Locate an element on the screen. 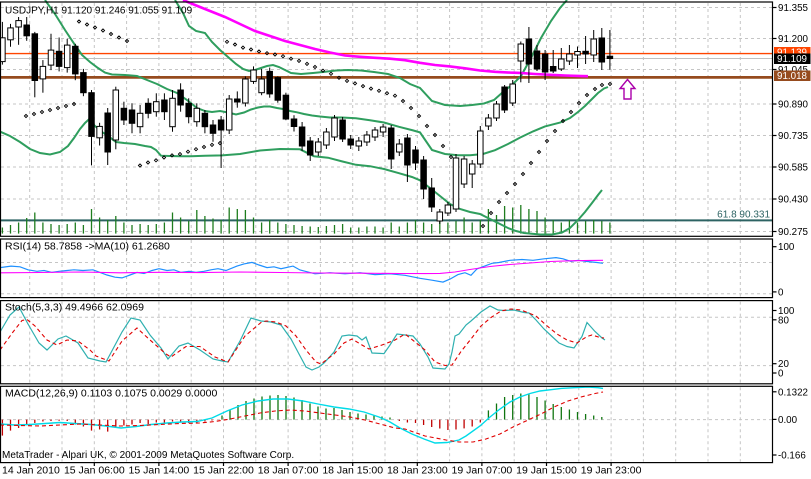 Image resolution: width=811 pixels, height=479 pixels. svg-text: 15 Jan 22:00 is located at coordinates (223, 471).